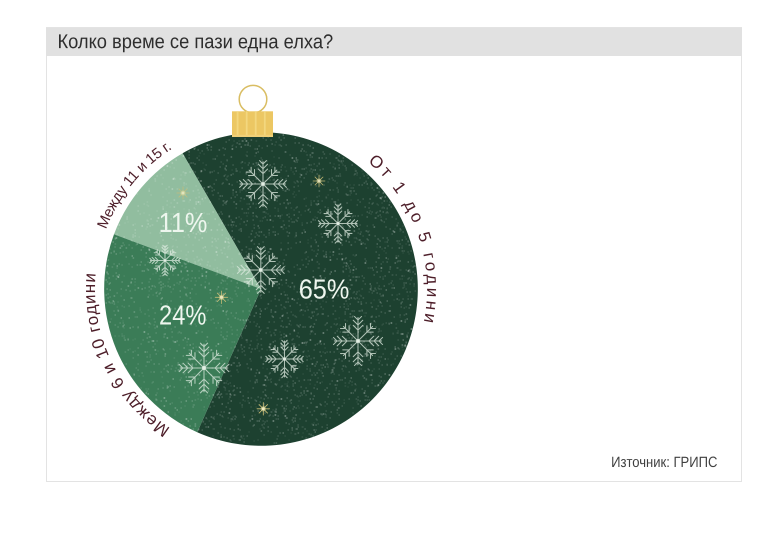 The width and height of the screenshot is (768, 538). Describe the element at coordinates (183, 222) in the screenshot. I see `svg-text: 11%` at that location.